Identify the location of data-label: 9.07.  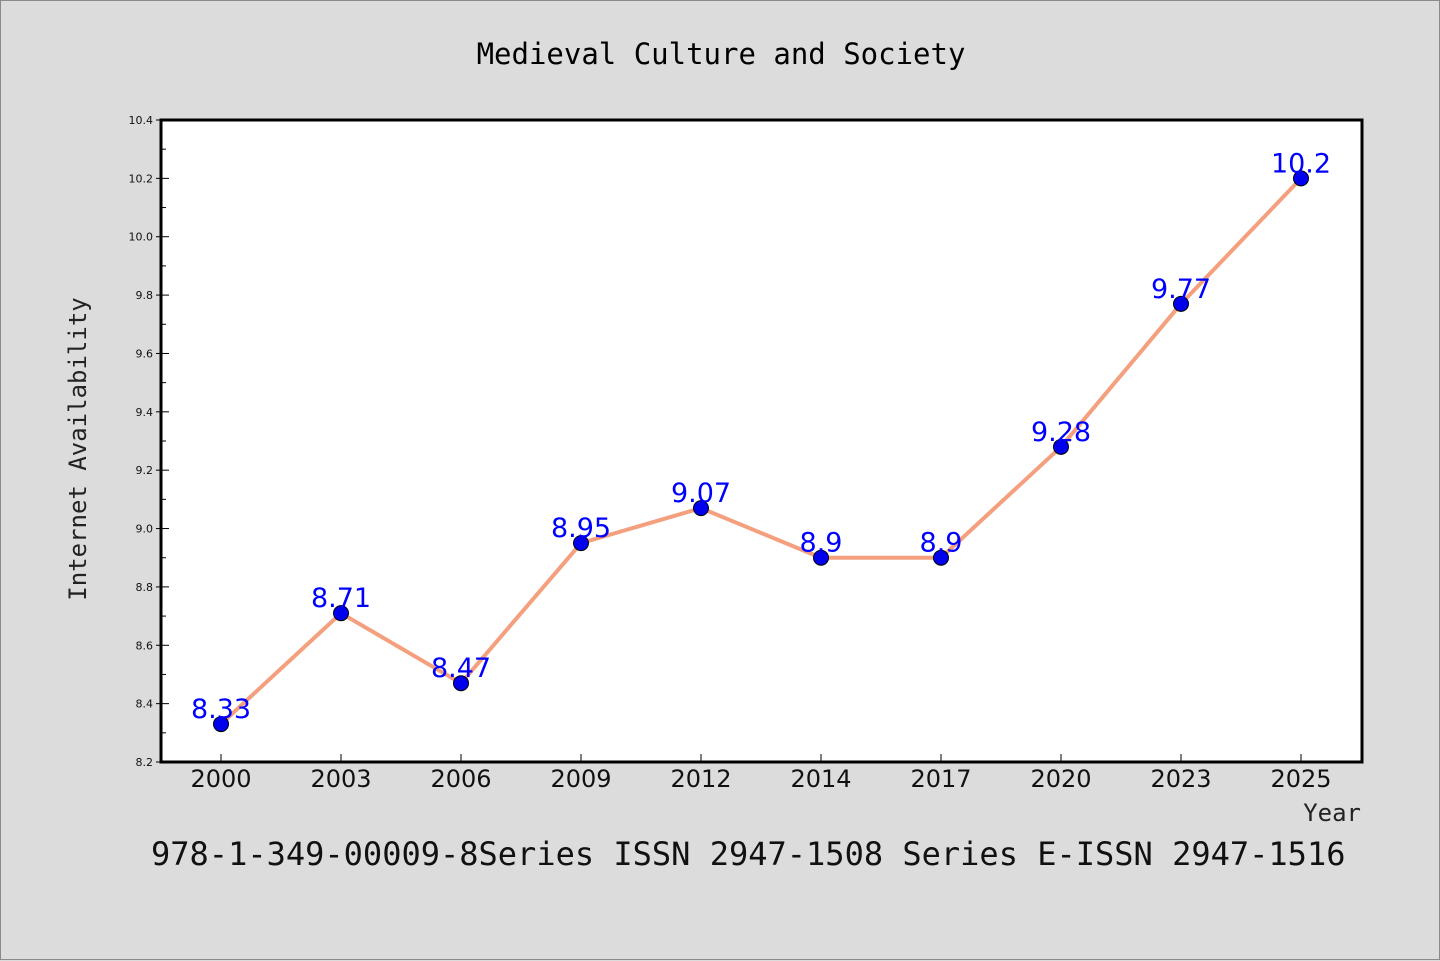
(701, 493).